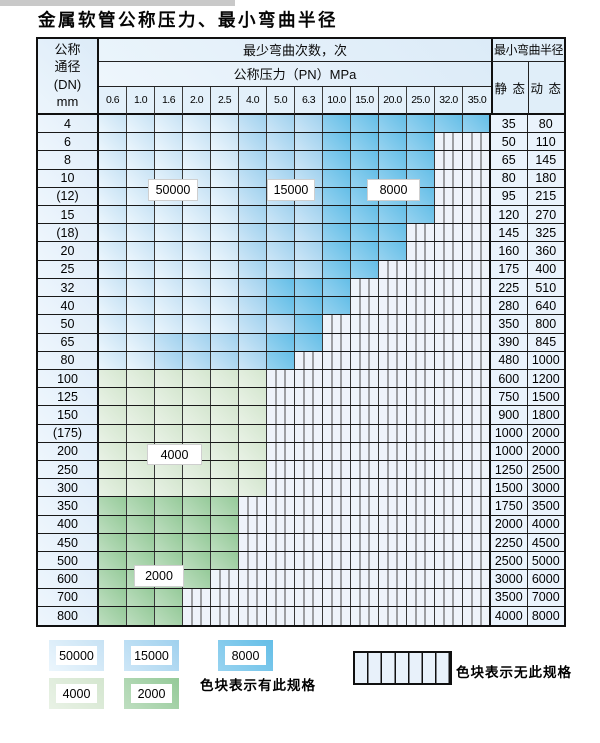 This screenshot has width=600, height=743. I want to click on cycle-count-label: 2000, so click(159, 575).